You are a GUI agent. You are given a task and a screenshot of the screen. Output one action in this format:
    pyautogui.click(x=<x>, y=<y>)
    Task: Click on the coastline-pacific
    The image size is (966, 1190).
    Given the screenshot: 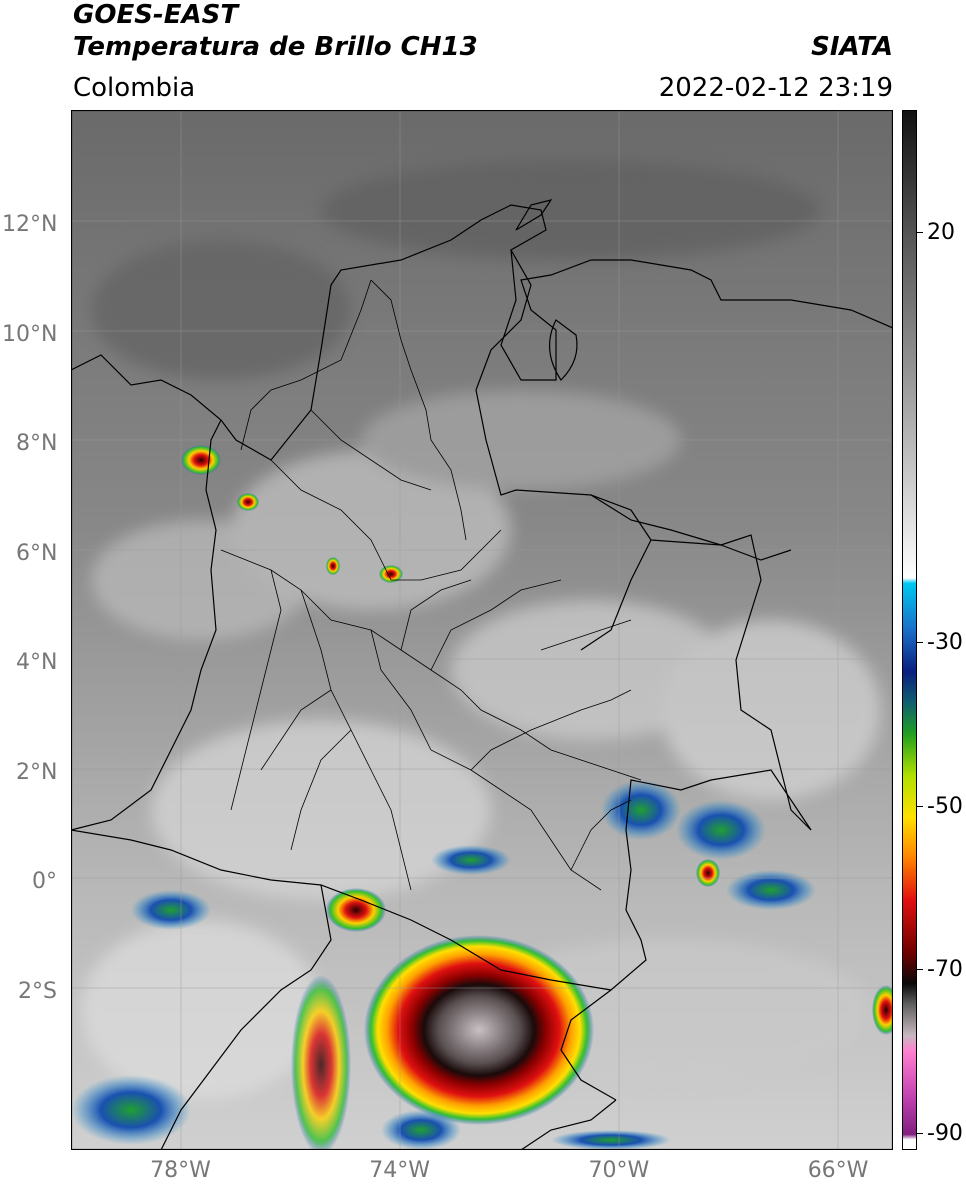 What is the action you would take?
    pyautogui.click(x=146, y=625)
    